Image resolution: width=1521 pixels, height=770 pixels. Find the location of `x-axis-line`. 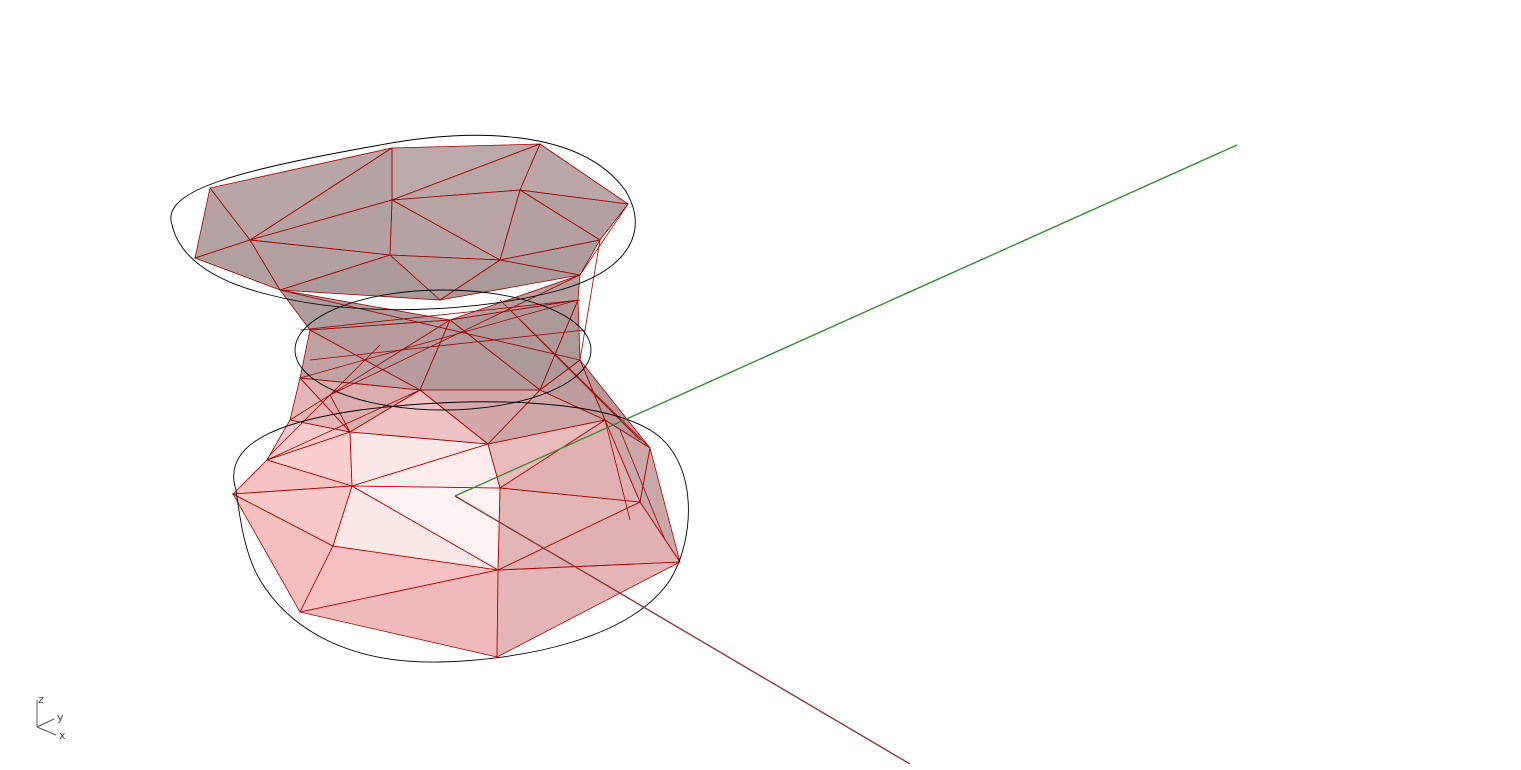

x-axis-line is located at coordinates (682, 629).